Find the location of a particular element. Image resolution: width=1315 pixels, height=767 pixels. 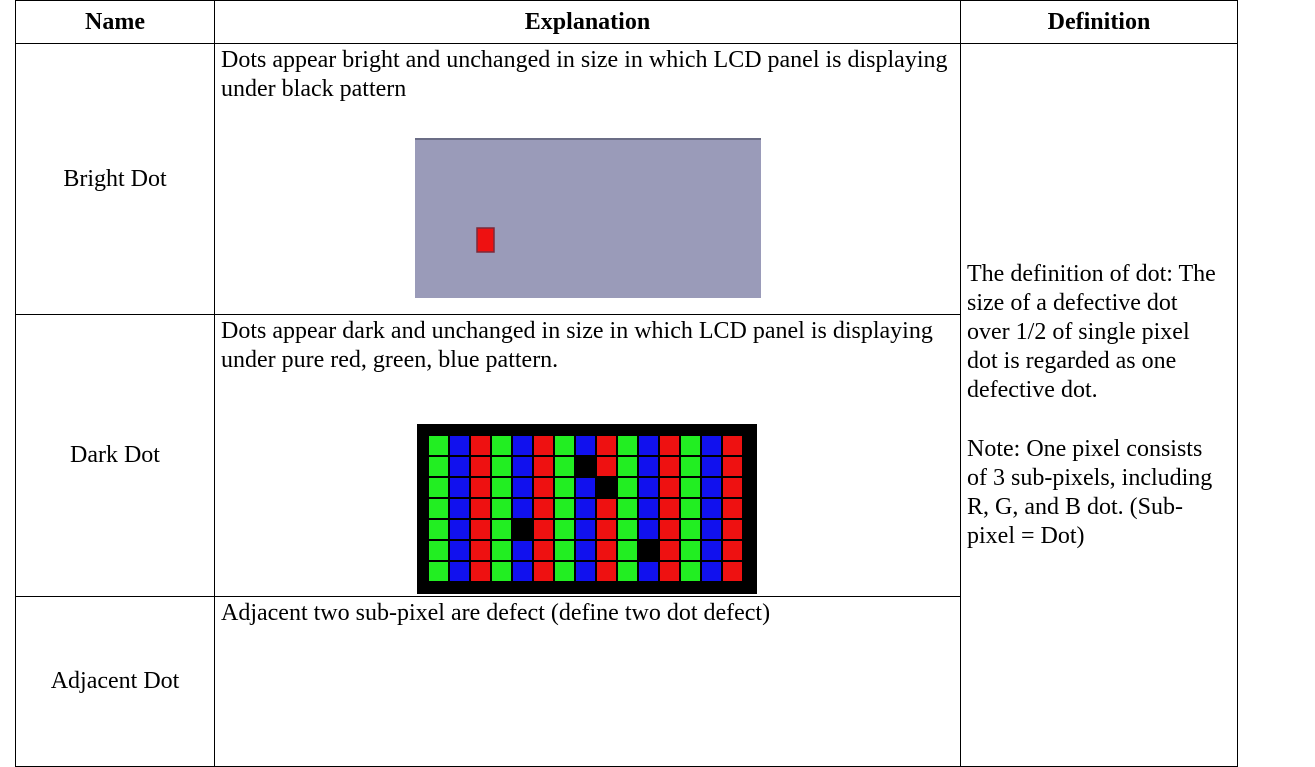

dark-dot-image is located at coordinates (587, 509).